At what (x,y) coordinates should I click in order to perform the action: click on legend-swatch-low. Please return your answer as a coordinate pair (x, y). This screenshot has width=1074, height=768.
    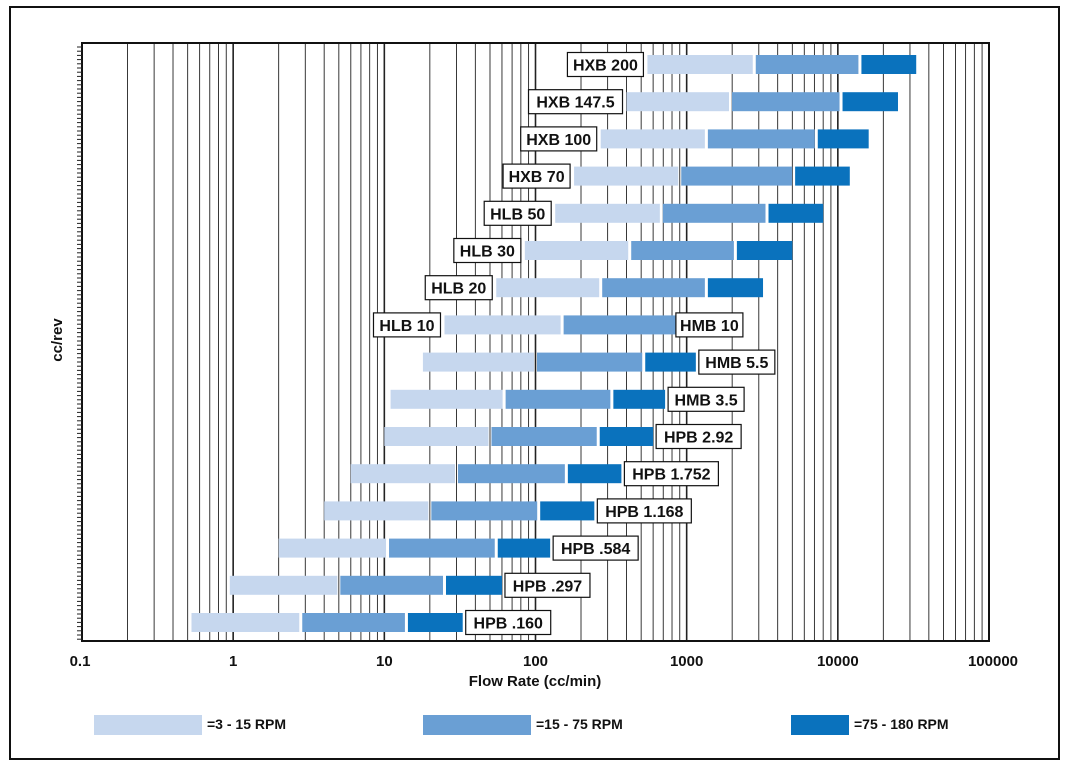
    Looking at the image, I should click on (148, 725).